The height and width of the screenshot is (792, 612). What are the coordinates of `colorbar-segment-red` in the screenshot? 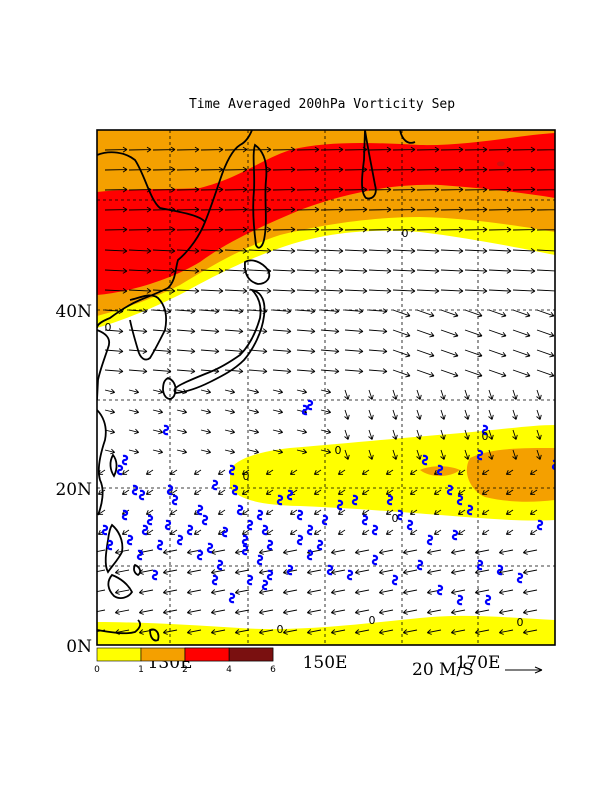 It's located at (207, 654).